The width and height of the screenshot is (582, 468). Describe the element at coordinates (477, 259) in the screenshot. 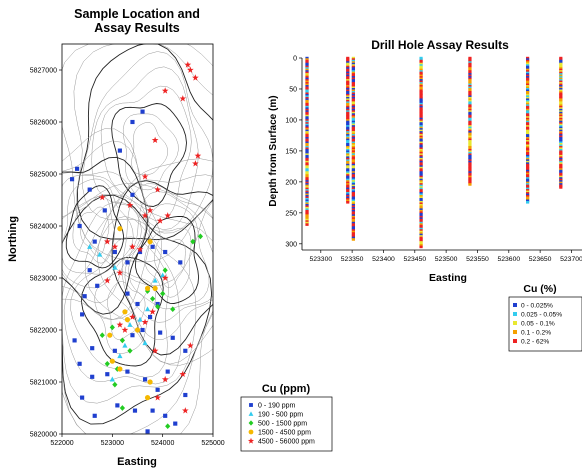

I see `right-x-tick-label: 523550` at that location.